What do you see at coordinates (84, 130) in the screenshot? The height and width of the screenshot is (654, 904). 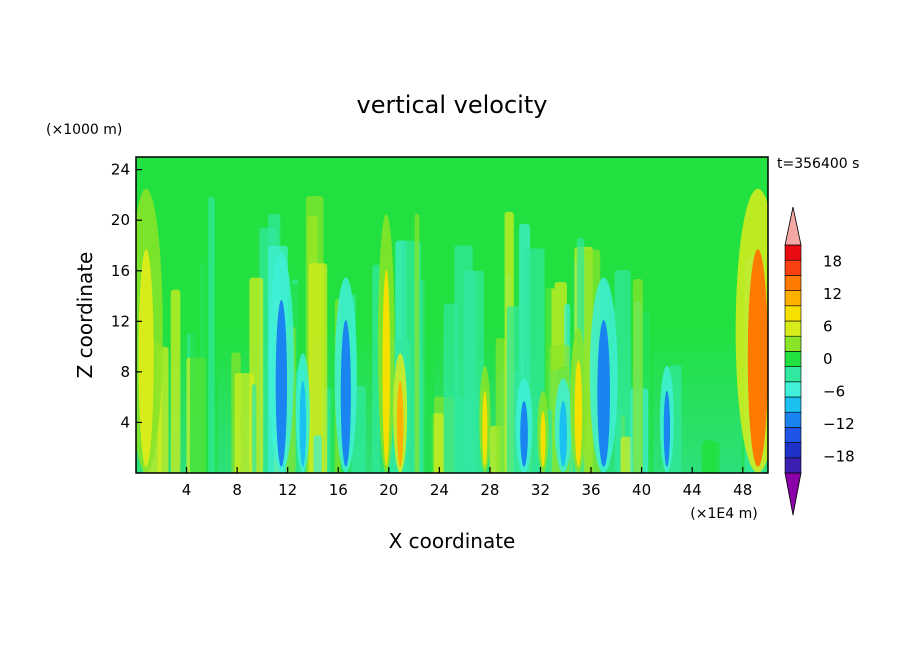 I see `y-unit-label: (×1000 m)` at bounding box center [84, 130].